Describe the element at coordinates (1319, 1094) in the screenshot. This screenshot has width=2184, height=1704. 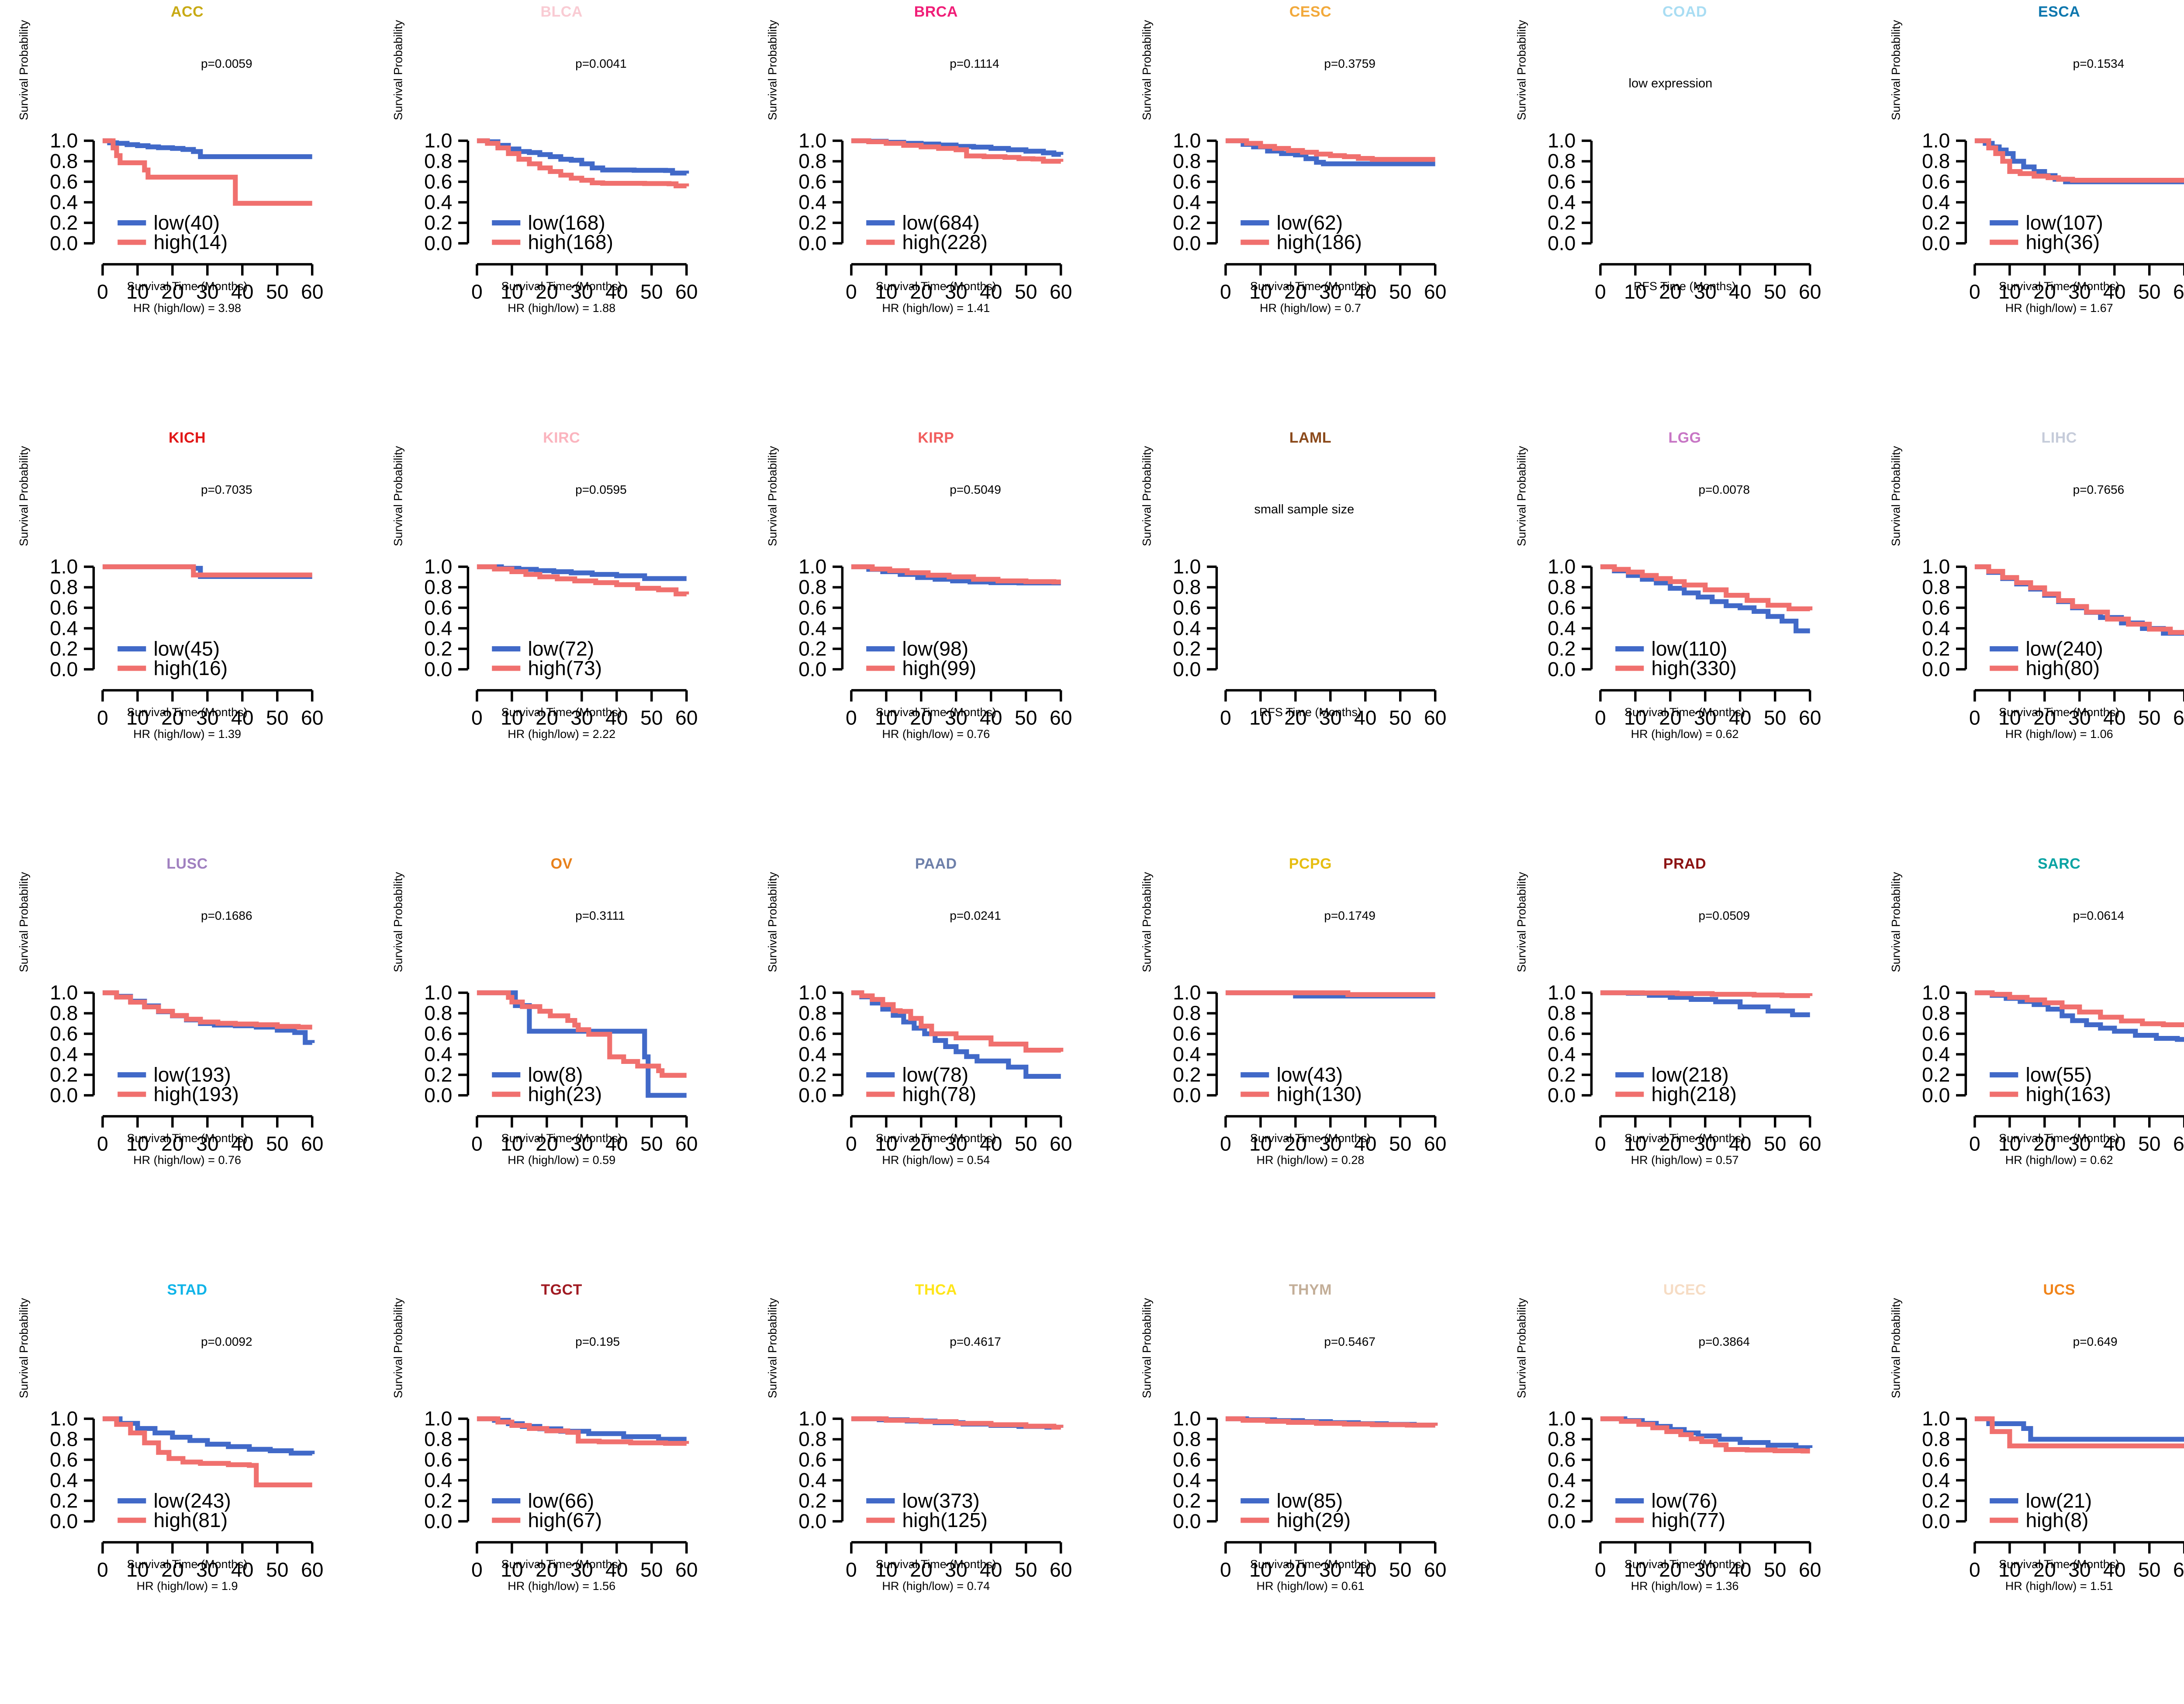
I see `legend-label: high(130)` at that location.